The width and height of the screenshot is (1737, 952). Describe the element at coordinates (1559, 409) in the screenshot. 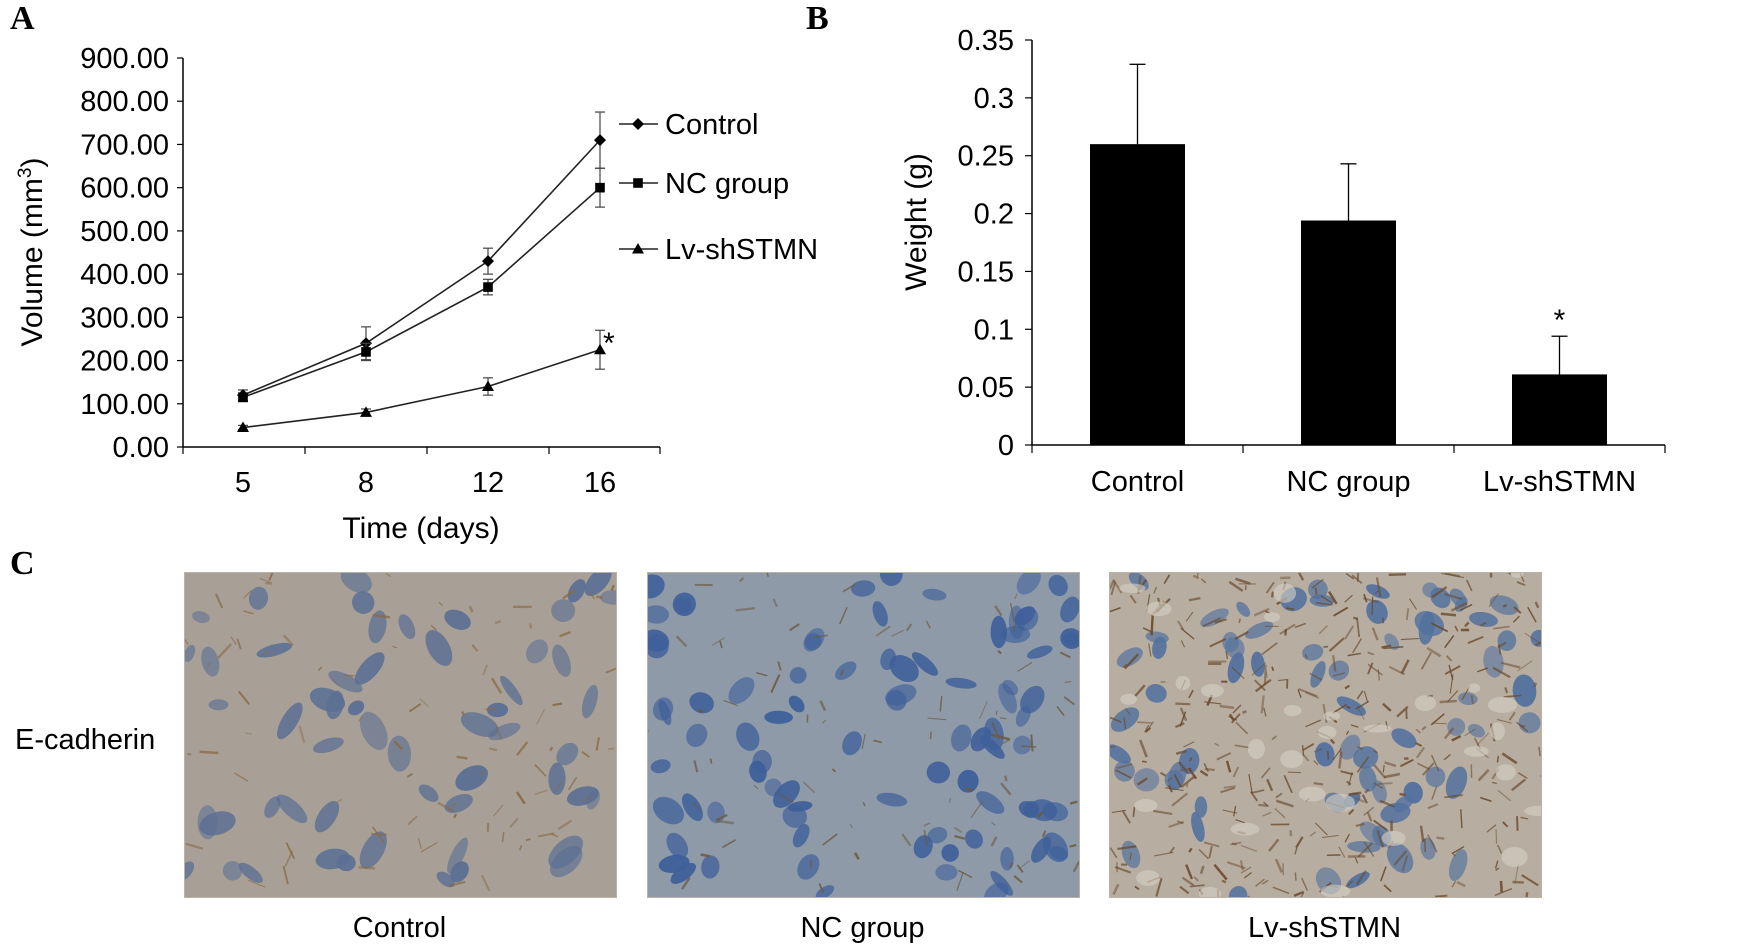

I see `bar-lv-shstmn` at that location.